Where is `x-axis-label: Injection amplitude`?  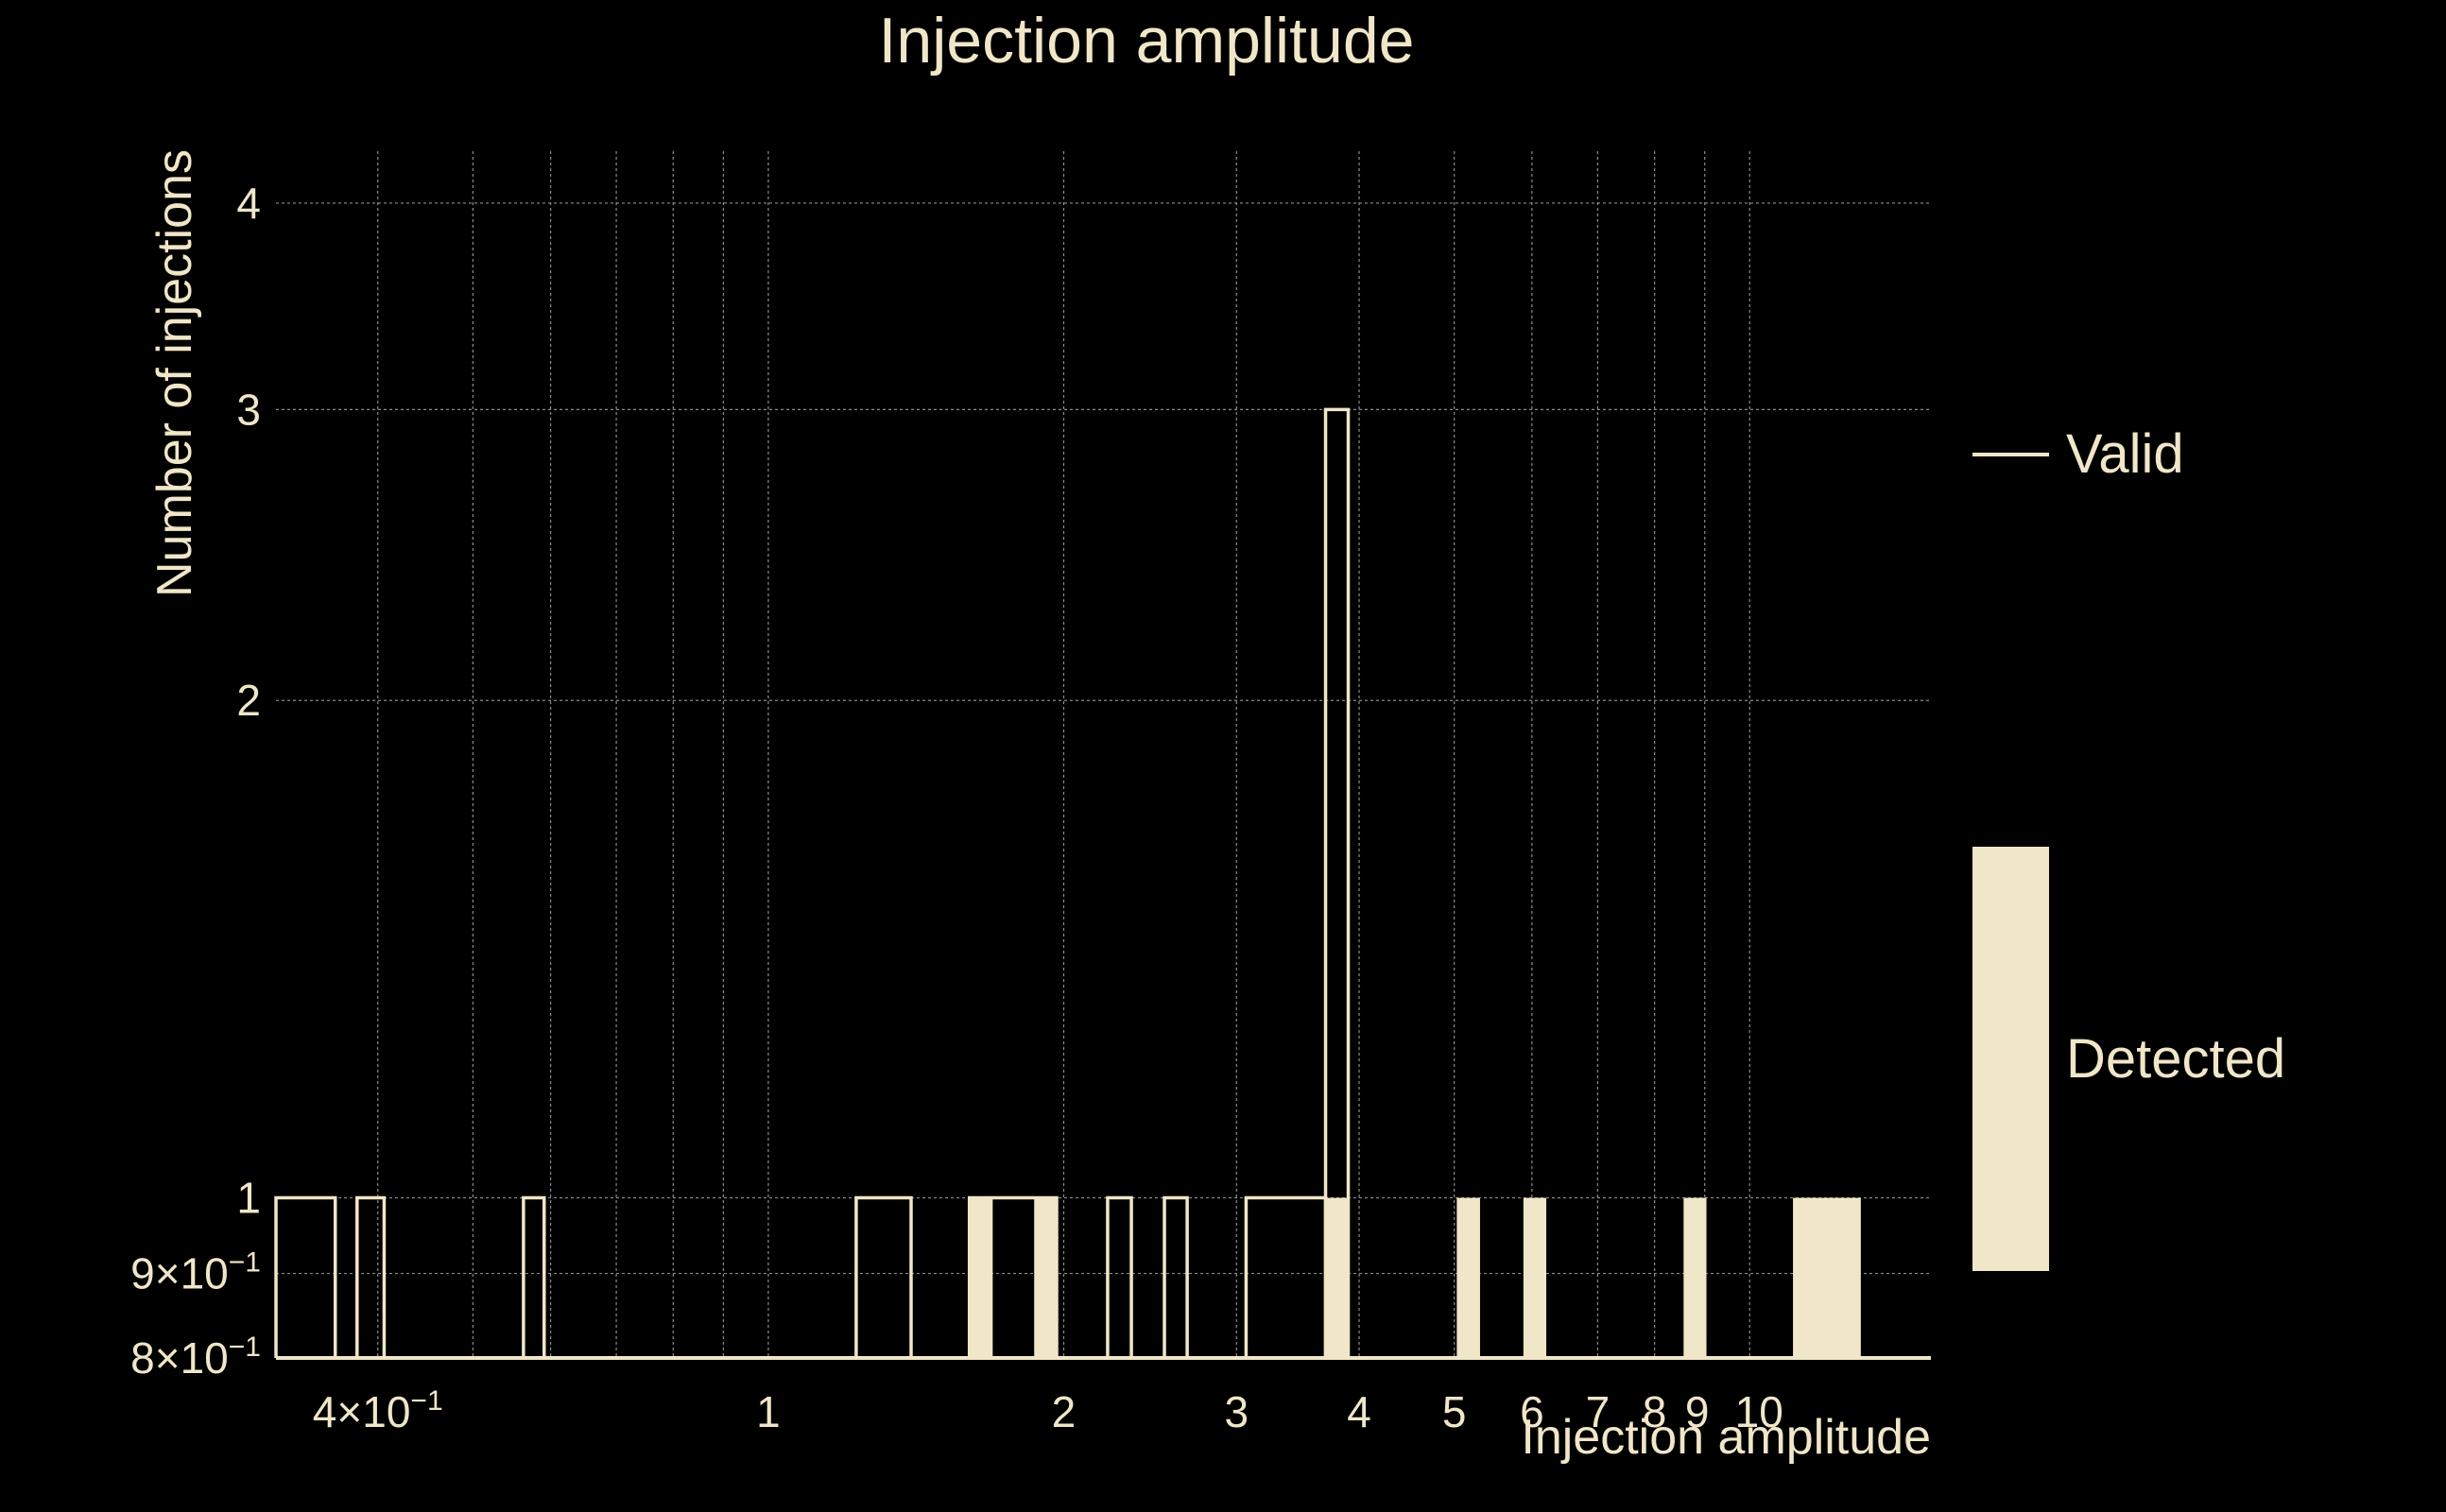 x-axis-label: Injection amplitude is located at coordinates (1726, 1437).